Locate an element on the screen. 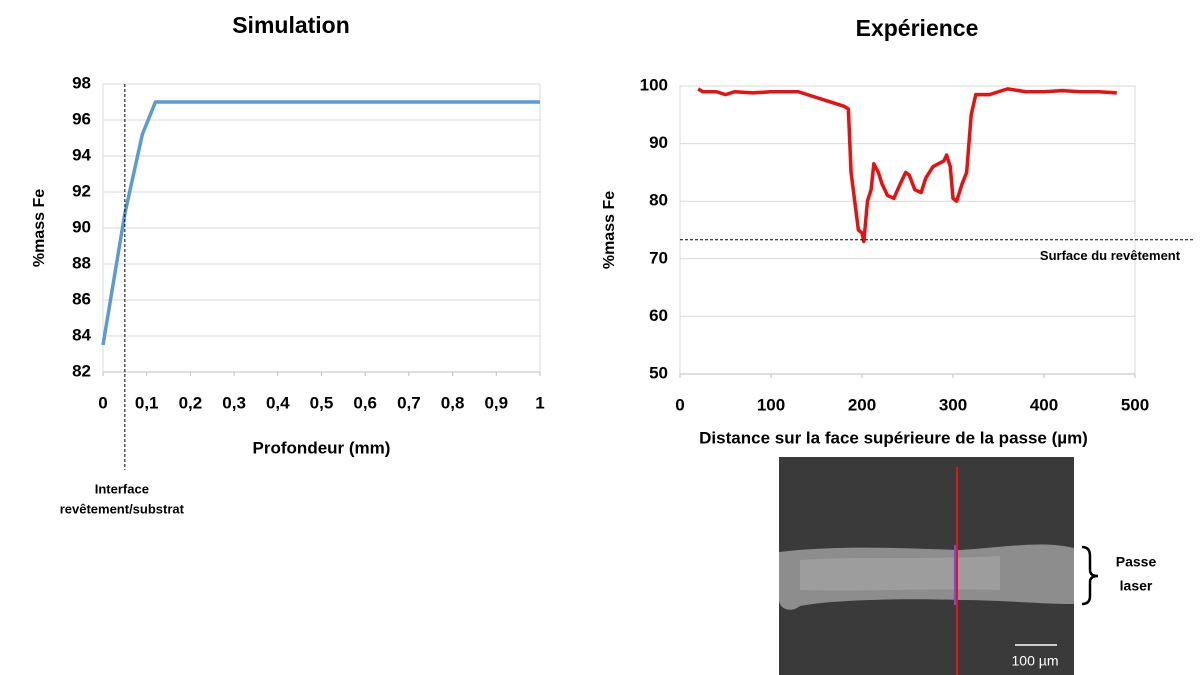  x-tick-label: 200 is located at coordinates (862, 404).